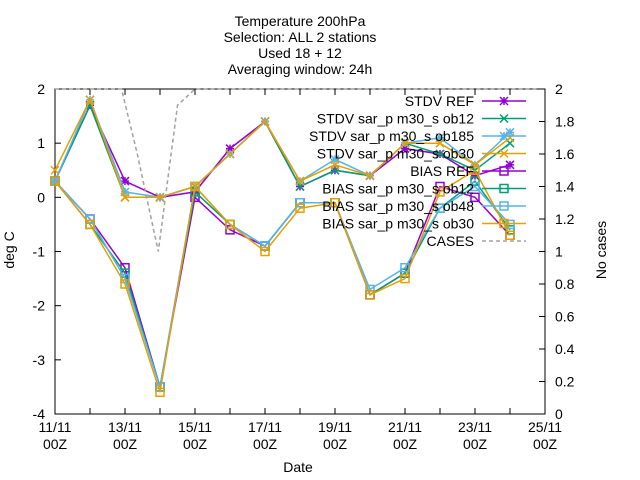  What do you see at coordinates (9, 249) in the screenshot?
I see `y-axis-label: deg C` at bounding box center [9, 249].